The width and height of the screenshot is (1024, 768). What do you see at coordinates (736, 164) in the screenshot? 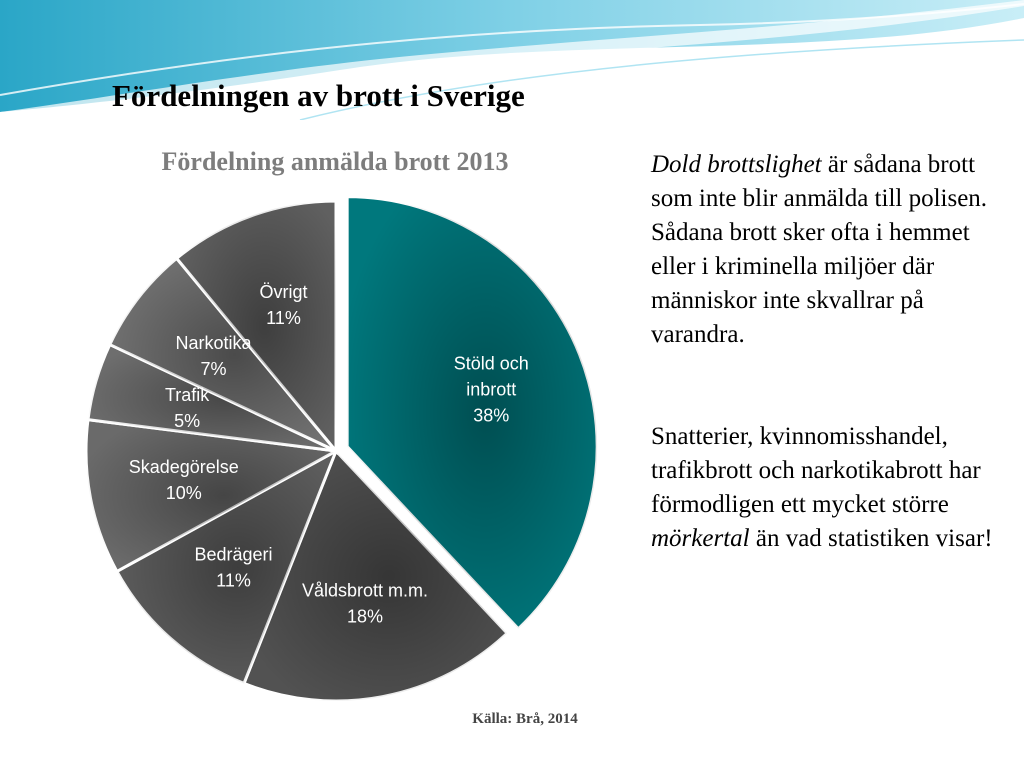
I see `term-hidden-crime: Dold brottslighet` at bounding box center [736, 164].